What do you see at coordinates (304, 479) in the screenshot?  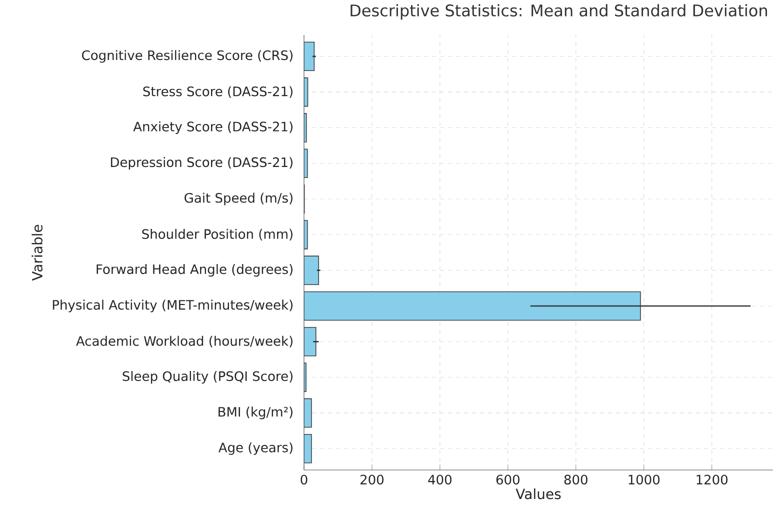 I see `x-tick-label: 0` at bounding box center [304, 479].